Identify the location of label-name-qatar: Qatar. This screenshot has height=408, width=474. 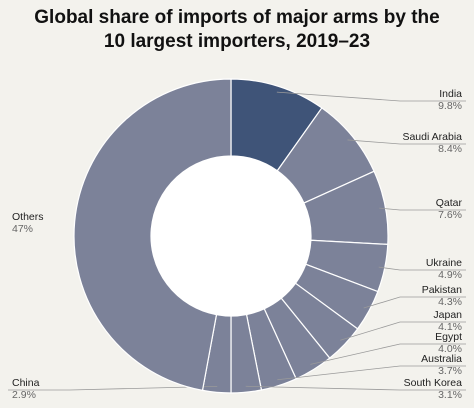
(449, 203).